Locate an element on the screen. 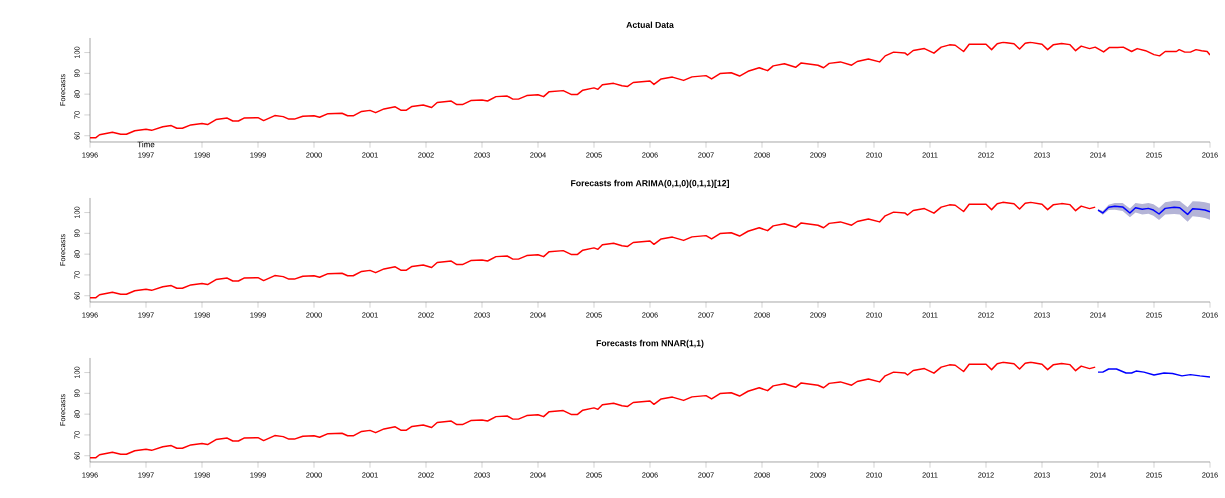 The width and height of the screenshot is (1225, 498). chart-title: Forecasts from ARIMA(0,1,0)(0,1,1)[12] is located at coordinates (650, 183).